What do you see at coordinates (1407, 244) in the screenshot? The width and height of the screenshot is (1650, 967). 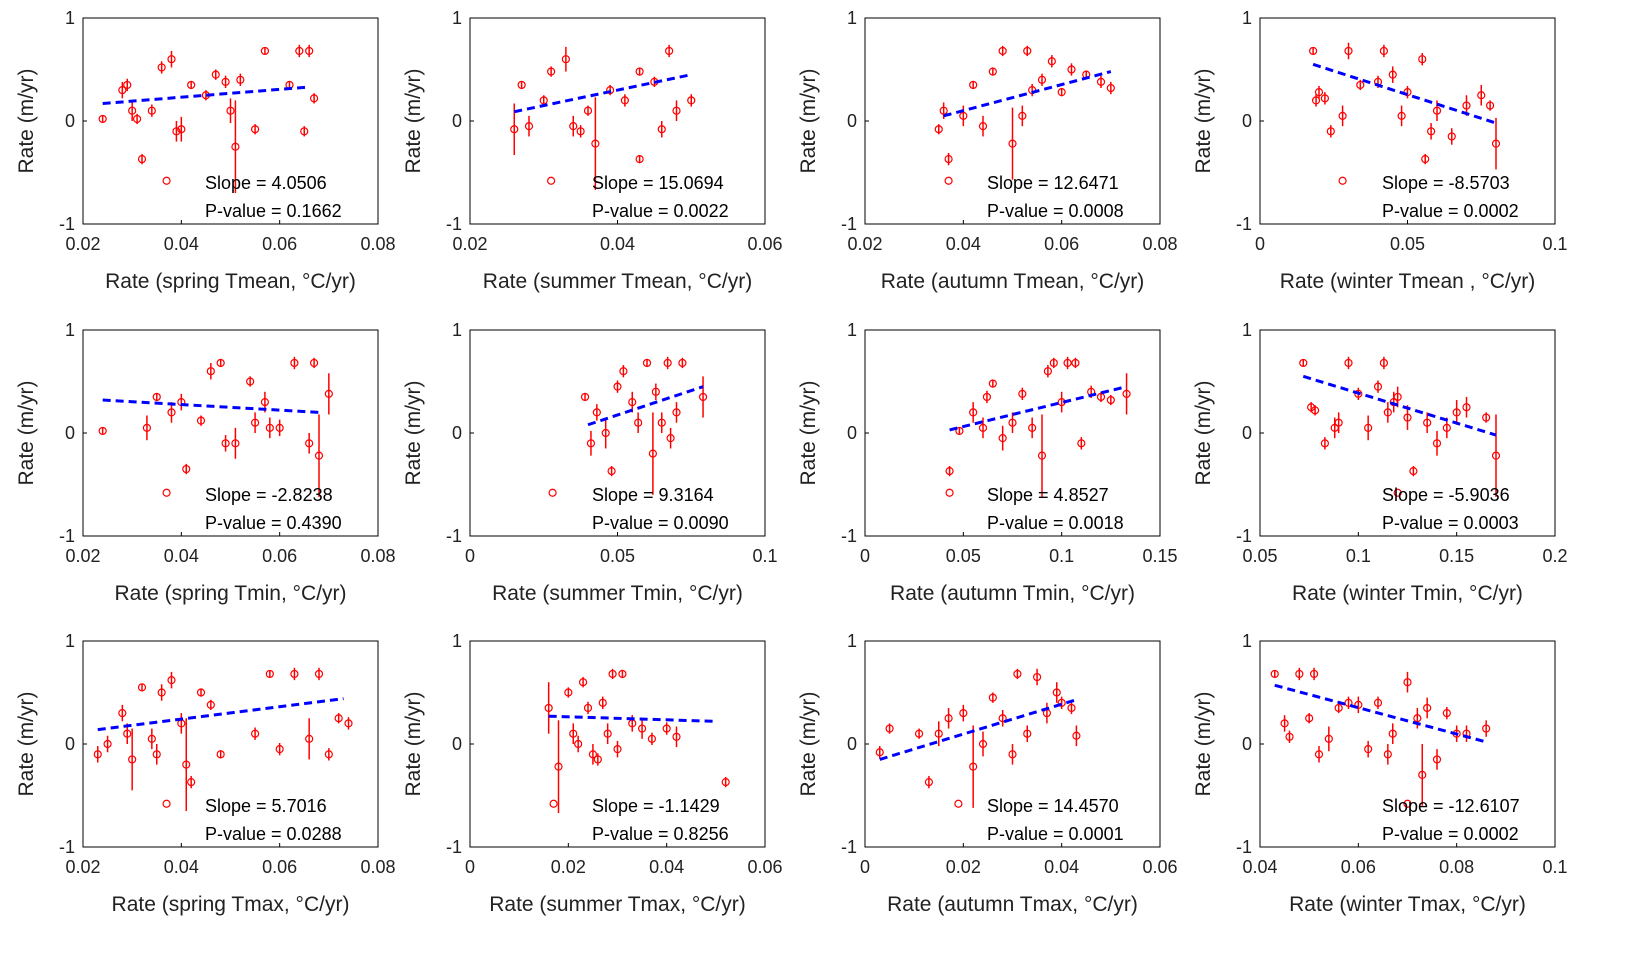 I see `x-tick-label: 0.05` at bounding box center [1407, 244].